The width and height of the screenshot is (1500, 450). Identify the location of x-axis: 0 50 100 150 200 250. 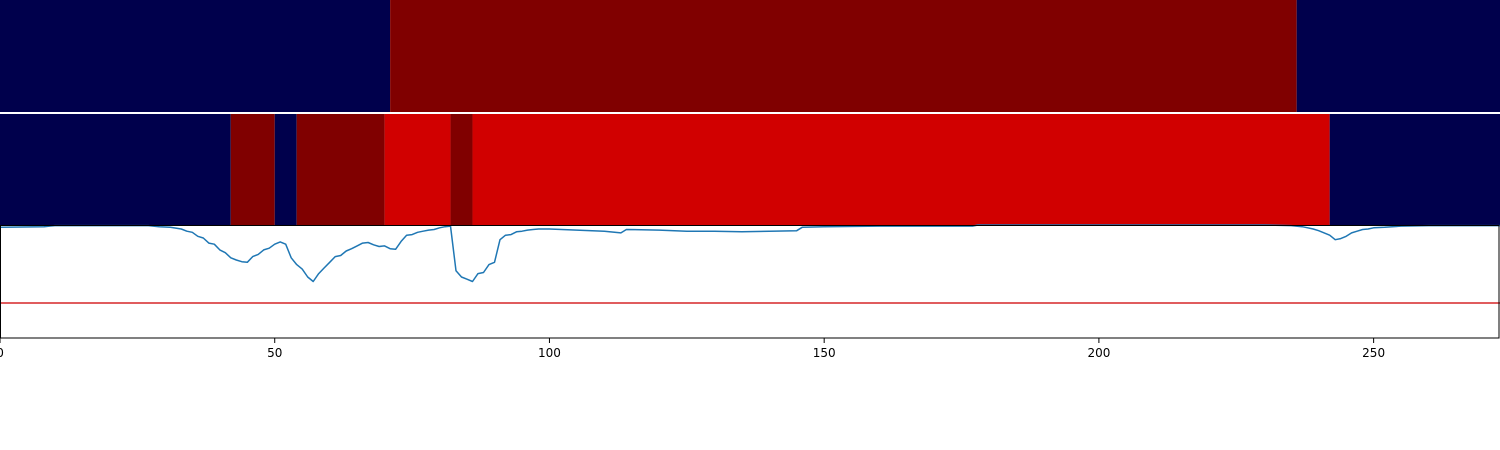
(692, 349).